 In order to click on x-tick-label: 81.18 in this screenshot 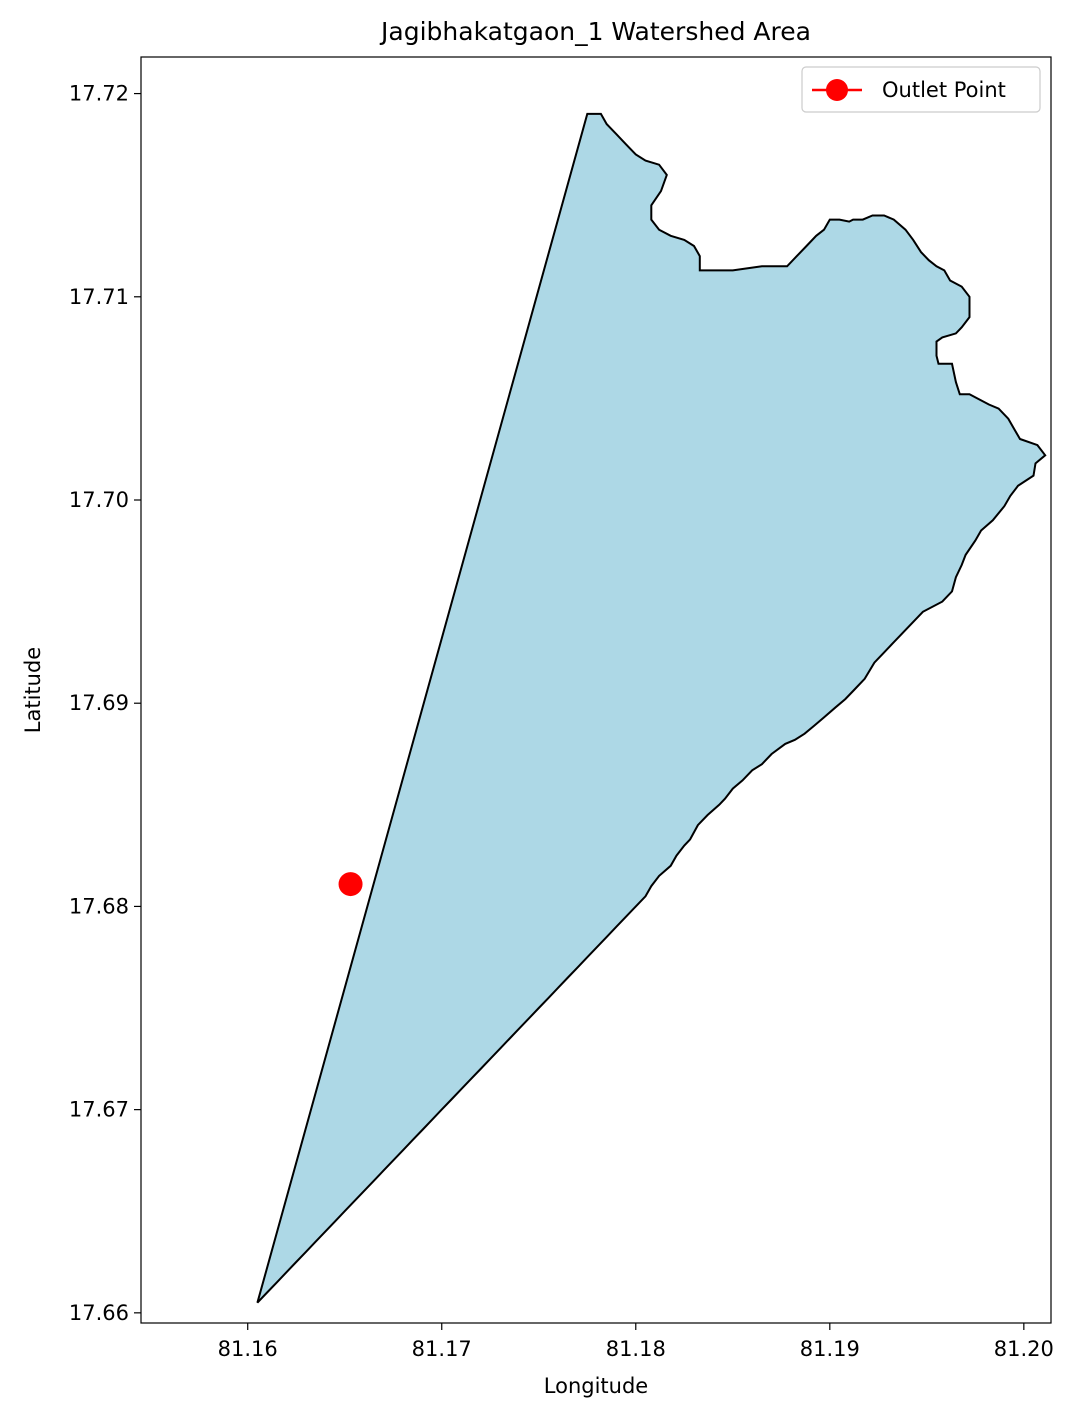, I will do `click(636, 1349)`.